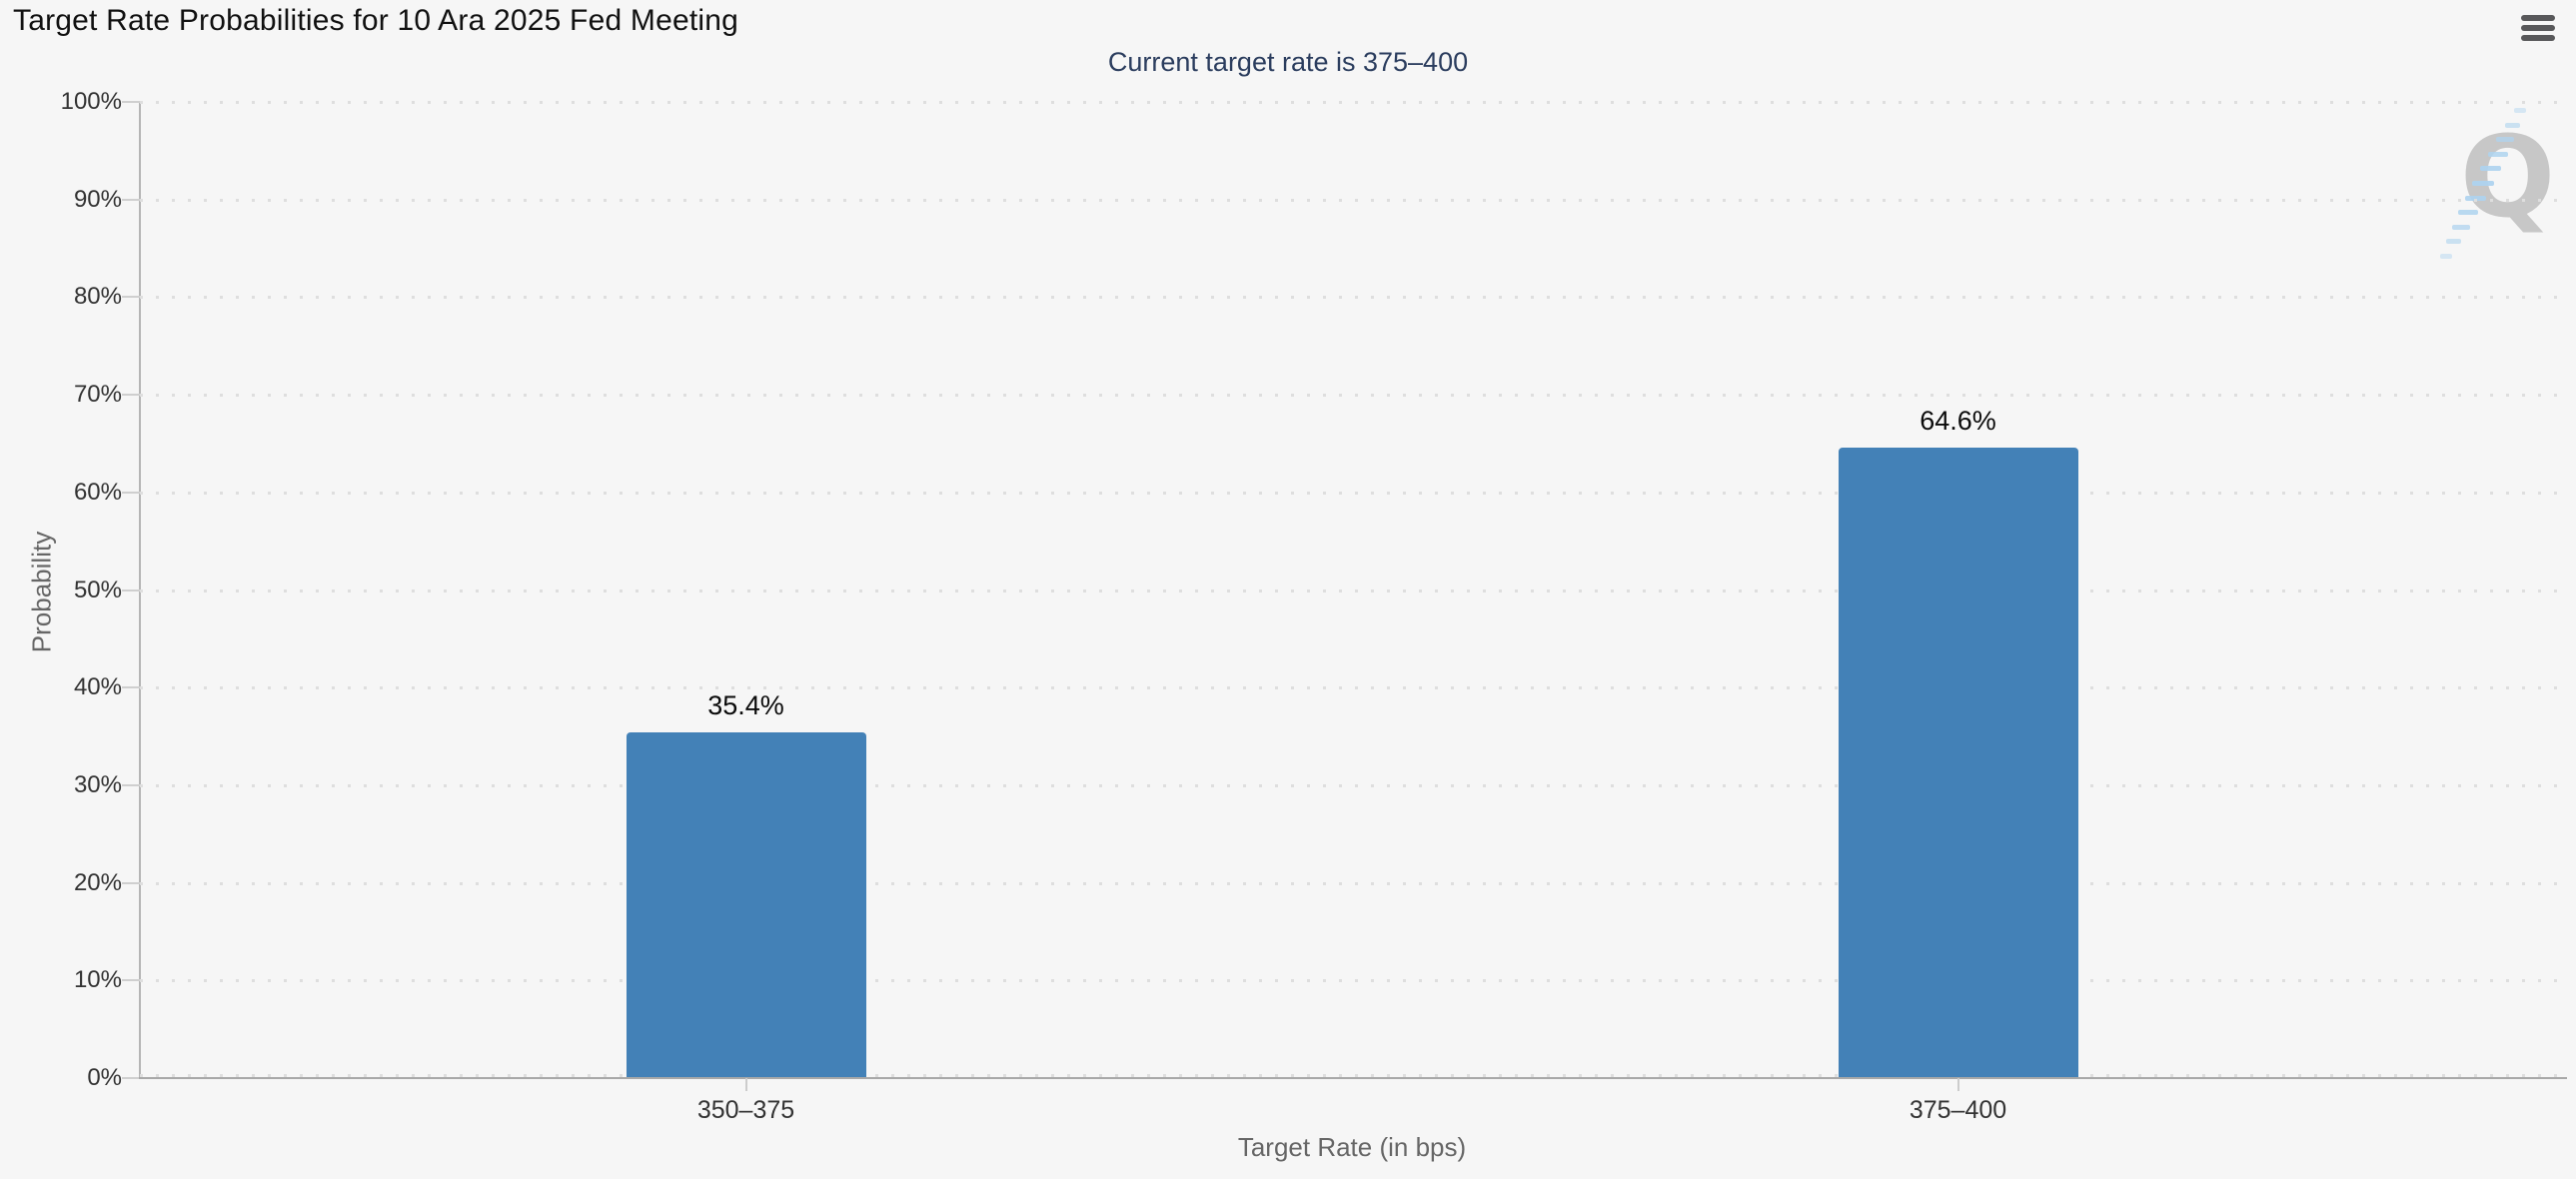 The height and width of the screenshot is (1179, 2576). What do you see at coordinates (1352, 1147) in the screenshot?
I see `x-axis-title: Target Rate (in bps)` at bounding box center [1352, 1147].